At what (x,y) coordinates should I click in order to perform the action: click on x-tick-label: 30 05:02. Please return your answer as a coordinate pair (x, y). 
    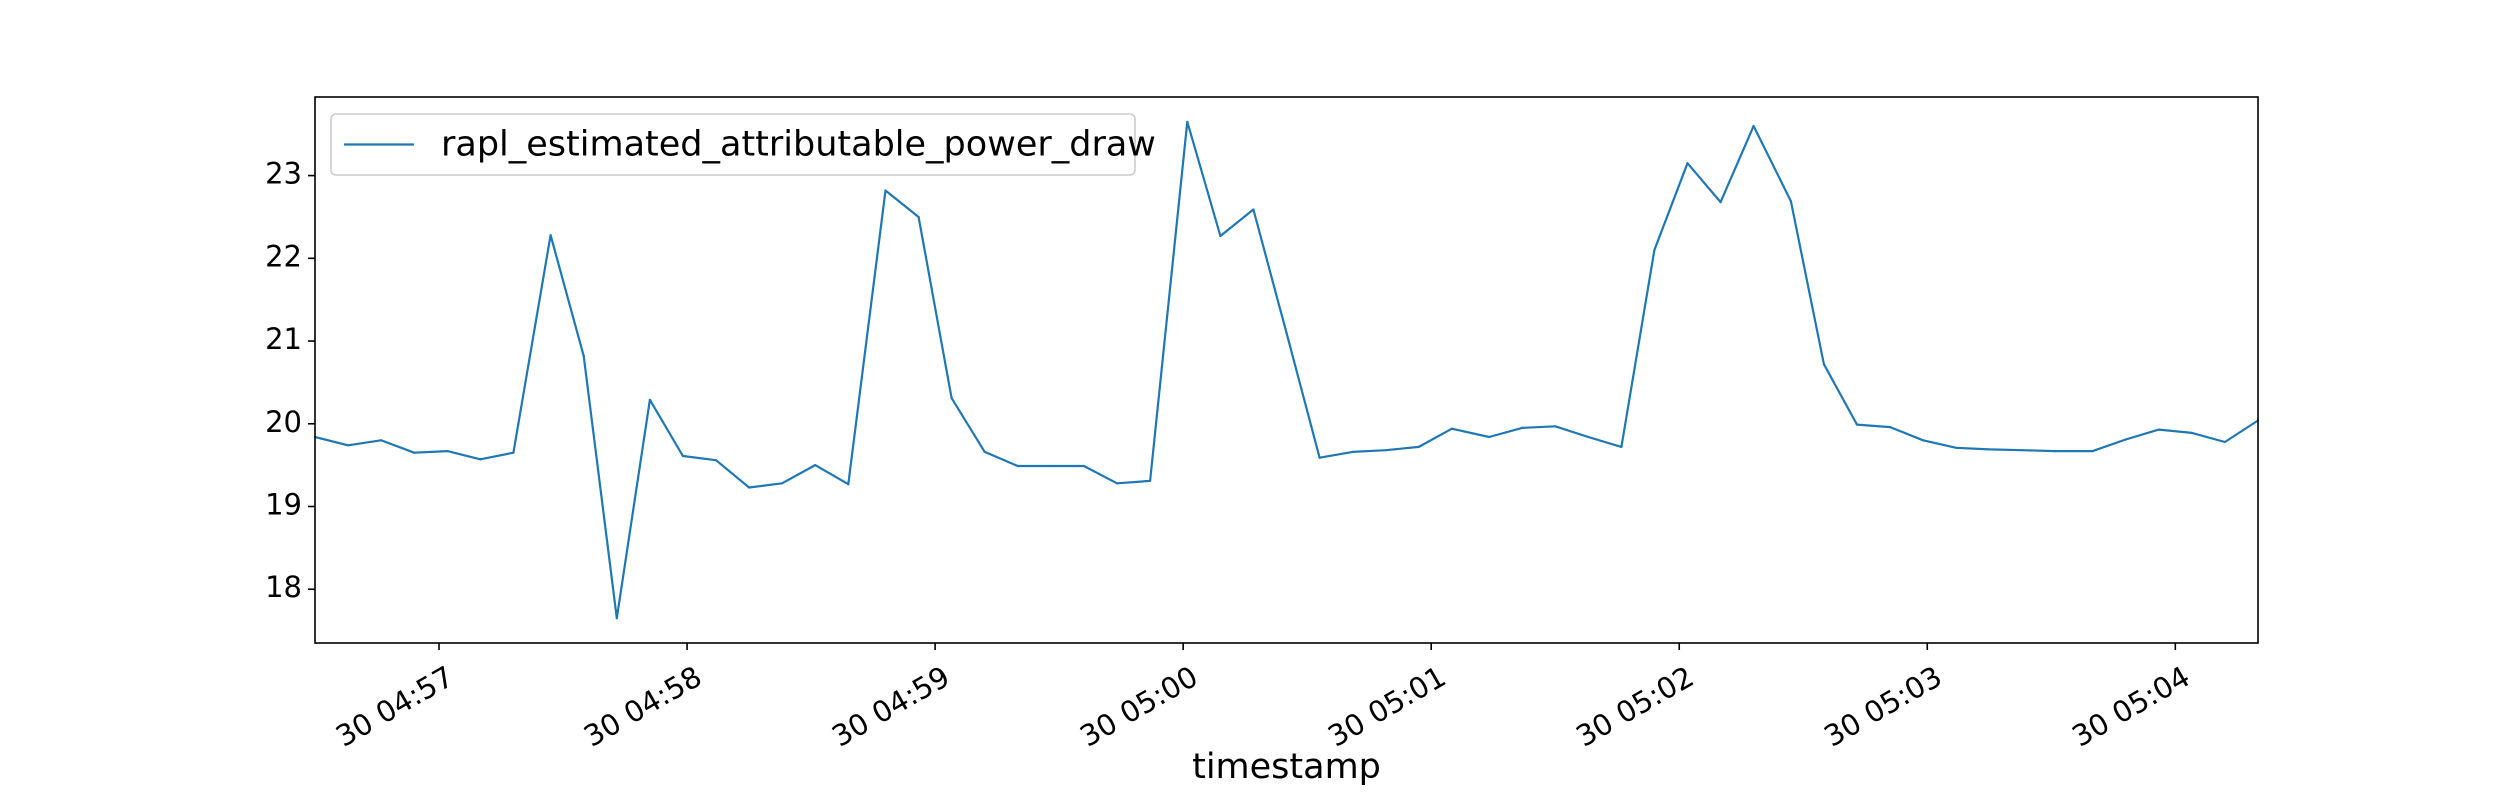
    Looking at the image, I should click on (1634, 706).